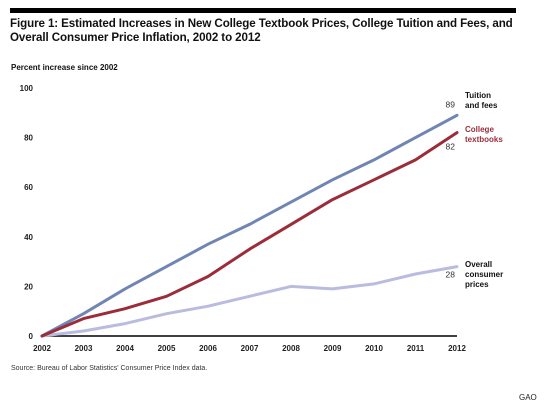 This screenshot has height=412, width=550. Describe the element at coordinates (481, 100) in the screenshot. I see `series-label: Tuition and fees` at that location.